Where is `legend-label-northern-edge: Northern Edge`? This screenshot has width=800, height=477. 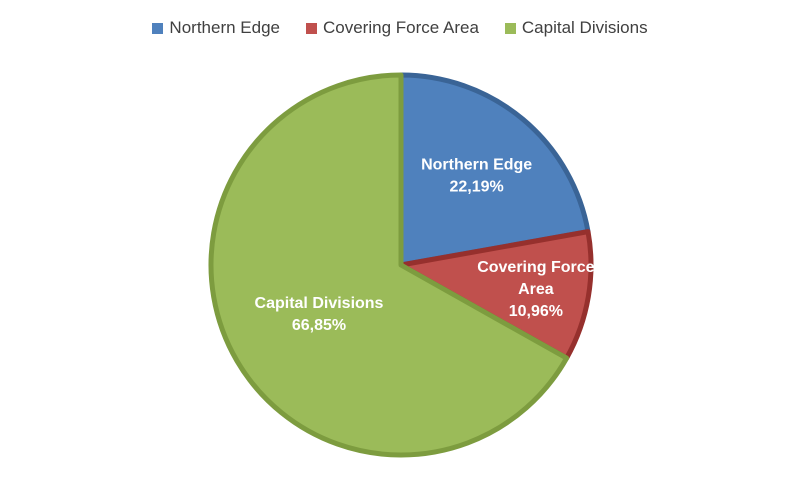 legend-label-northern-edge: Northern Edge is located at coordinates (224, 27).